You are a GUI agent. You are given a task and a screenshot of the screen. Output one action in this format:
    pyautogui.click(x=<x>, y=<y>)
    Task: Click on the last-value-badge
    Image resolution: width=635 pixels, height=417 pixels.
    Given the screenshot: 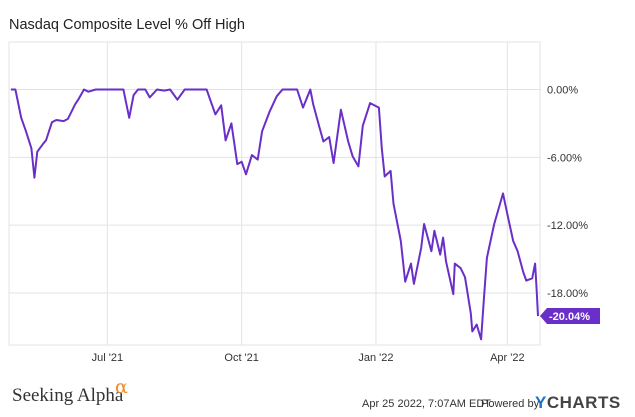 What is the action you would take?
    pyautogui.click(x=570, y=316)
    